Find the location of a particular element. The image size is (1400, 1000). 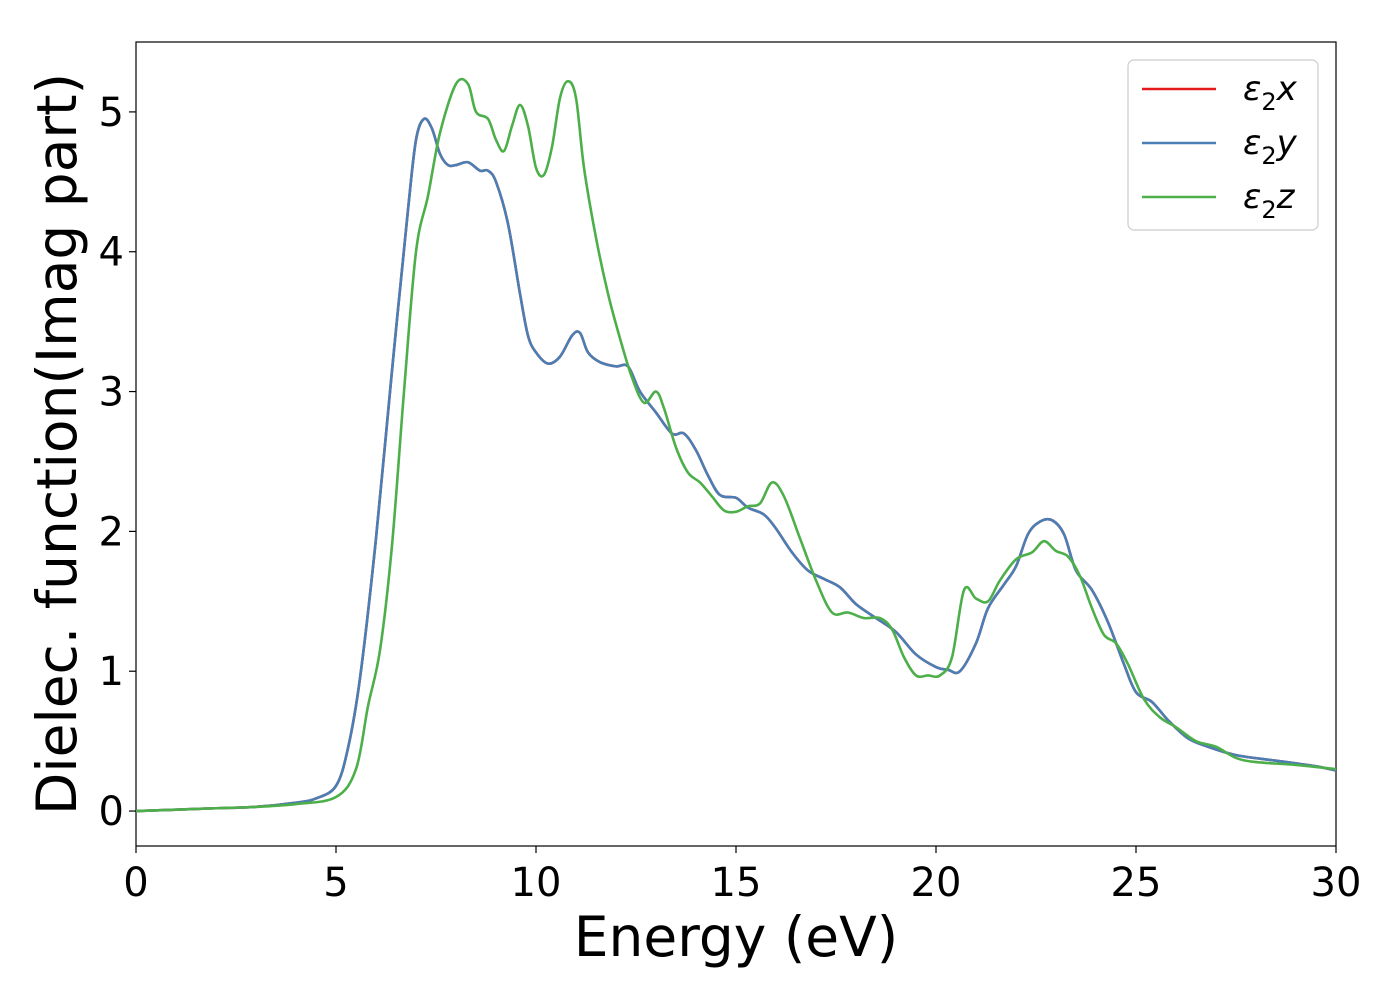

legend-label-x: ε2x is located at coordinates (1270, 92).